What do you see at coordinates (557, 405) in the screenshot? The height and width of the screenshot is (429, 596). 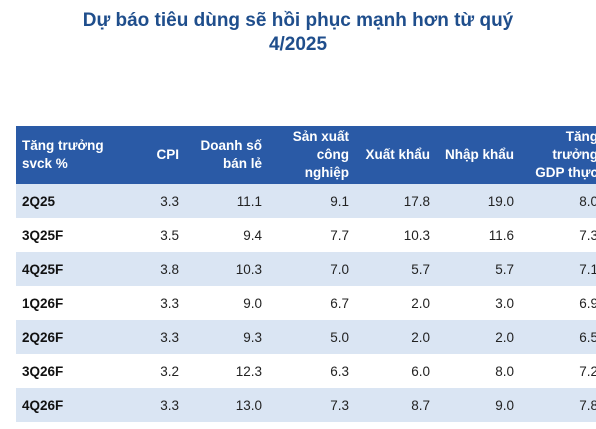 I see `table-cell: 7.8` at bounding box center [557, 405].